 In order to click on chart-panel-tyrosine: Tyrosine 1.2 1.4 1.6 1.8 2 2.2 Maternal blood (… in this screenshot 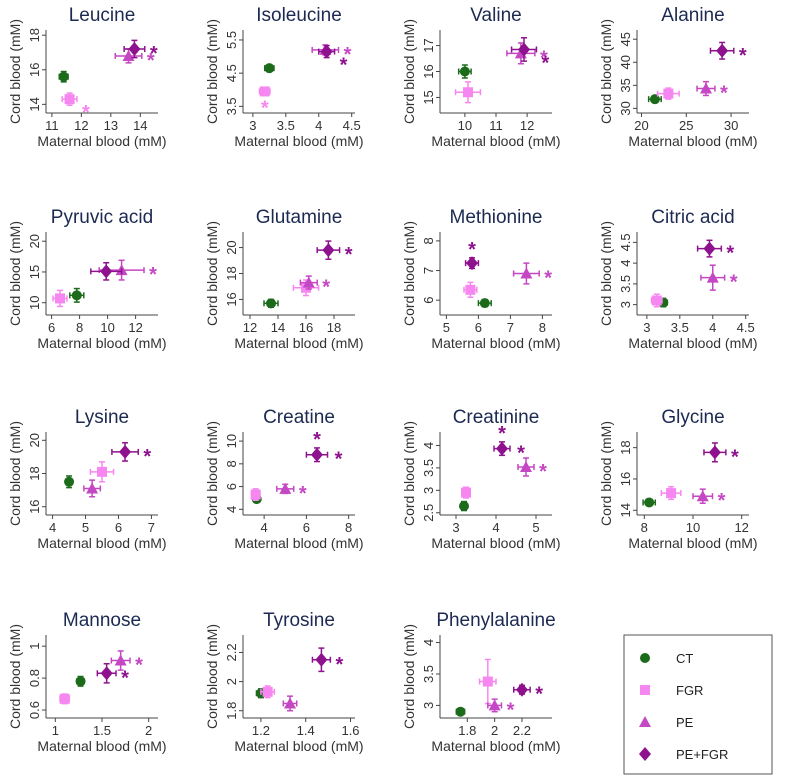, I will do `click(284, 682)`.